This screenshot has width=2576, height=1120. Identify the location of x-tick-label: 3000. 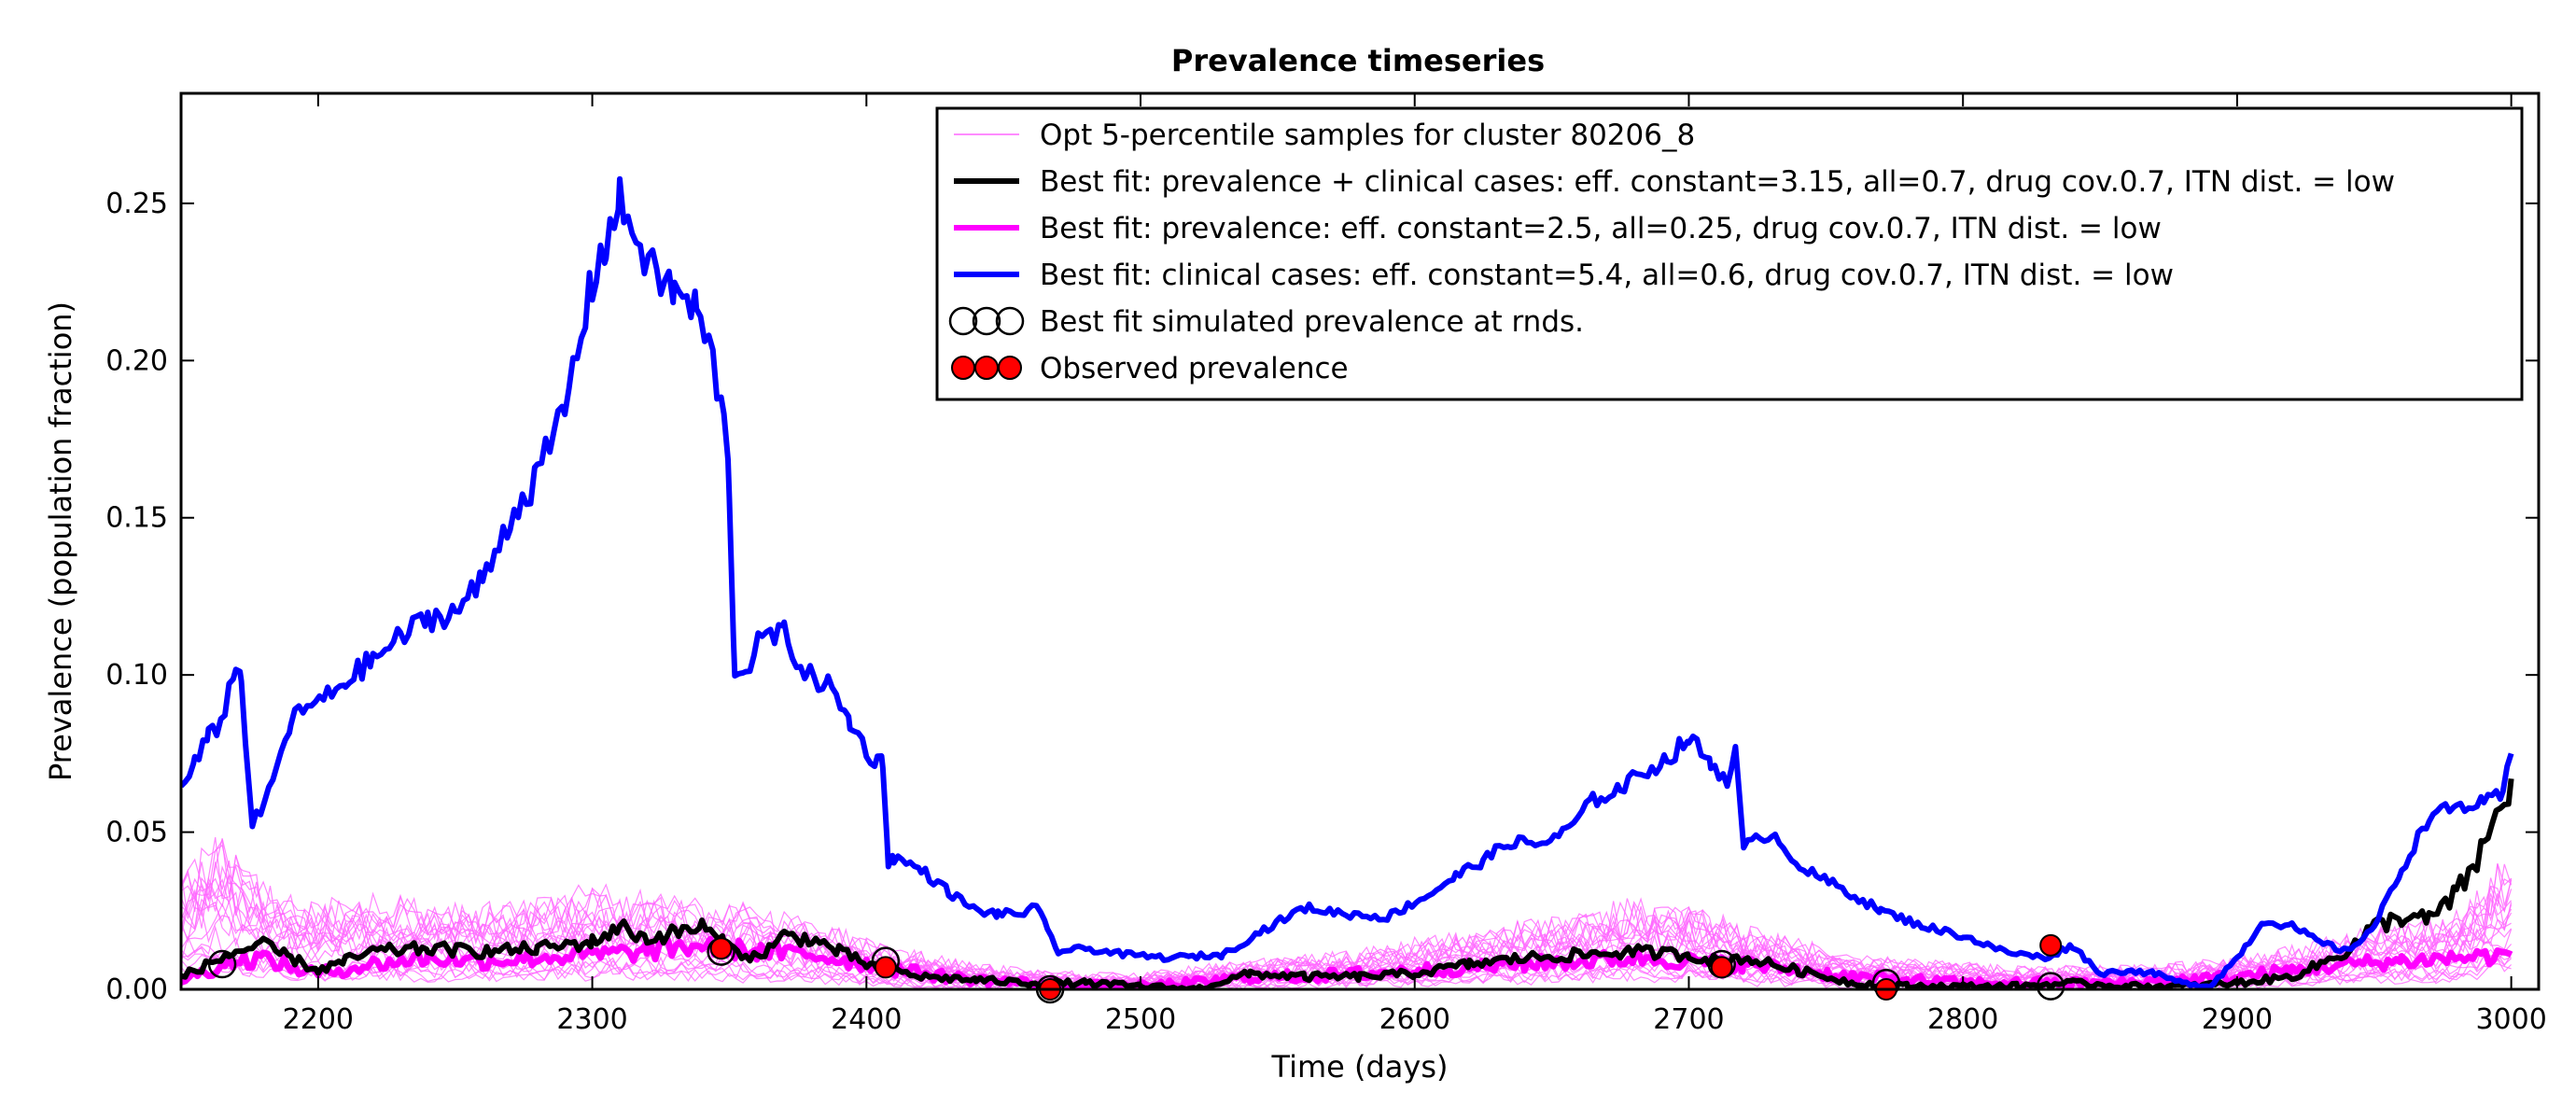
(2510, 1019).